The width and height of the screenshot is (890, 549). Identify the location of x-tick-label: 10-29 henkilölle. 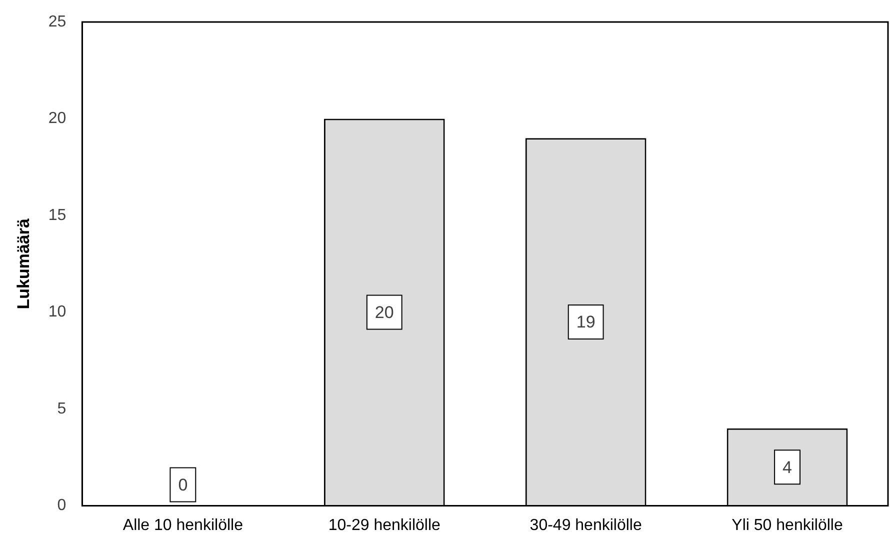
(384, 525).